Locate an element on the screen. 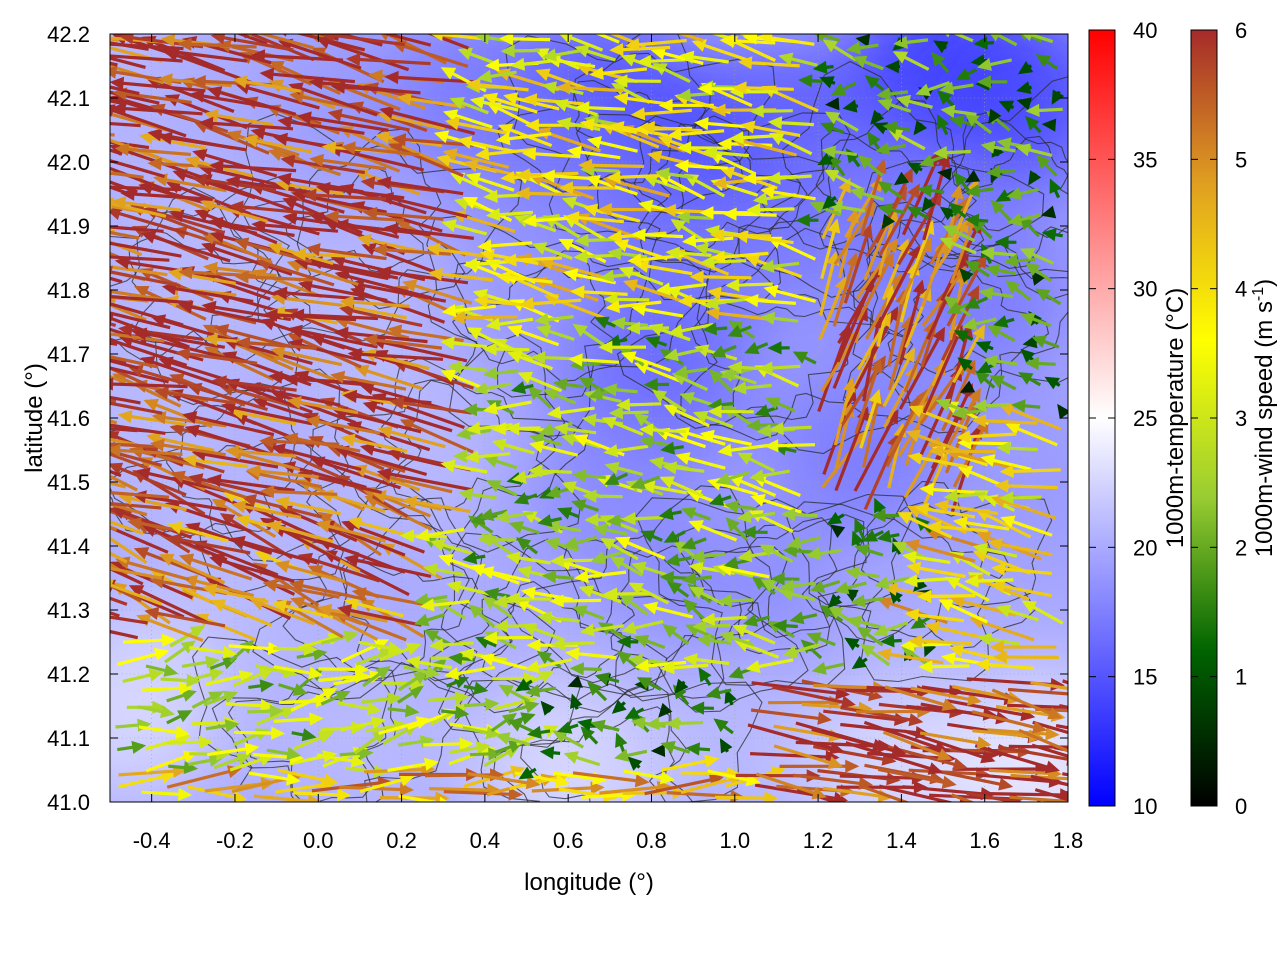 The width and height of the screenshot is (1280, 960). colorbar-tick-label: 1 is located at coordinates (1241, 677).